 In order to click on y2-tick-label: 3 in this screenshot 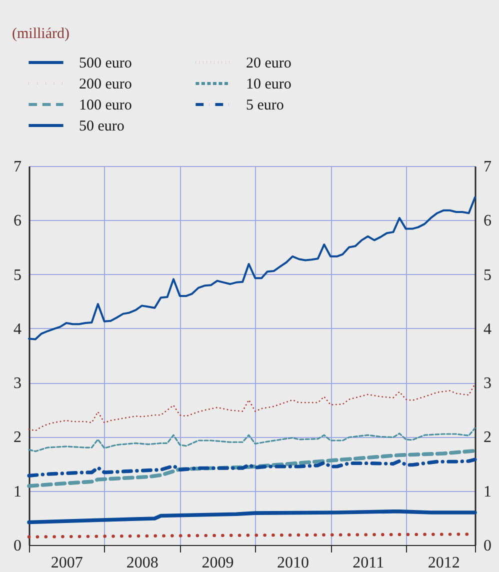, I will do `click(488, 383)`.